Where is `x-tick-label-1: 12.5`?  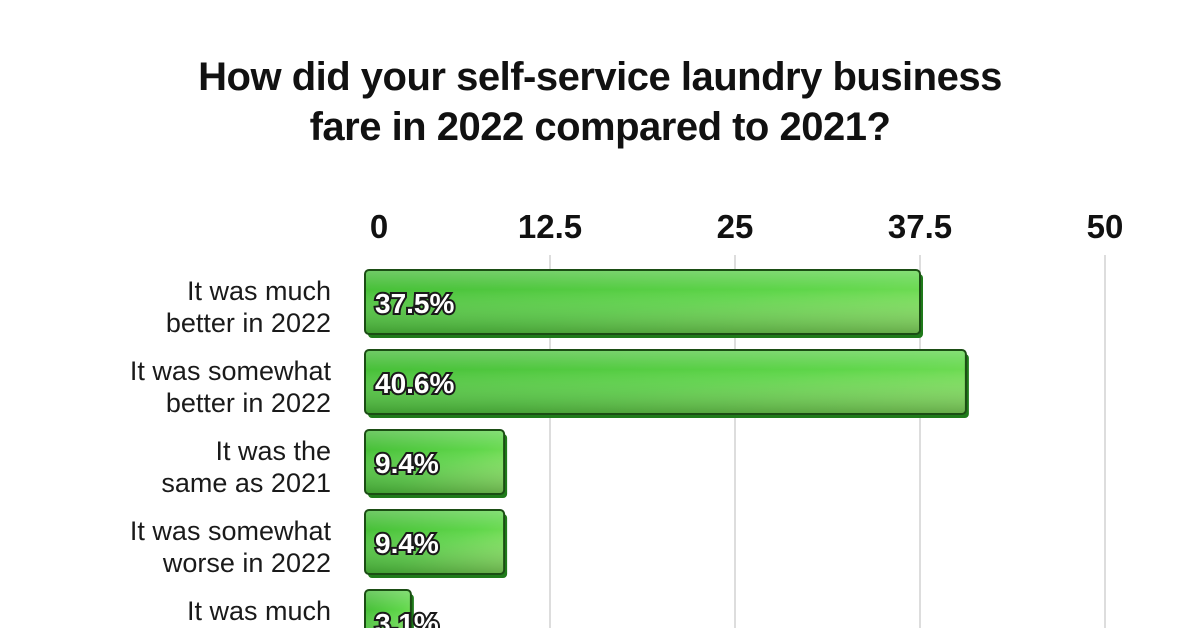 x-tick-label-1: 12.5 is located at coordinates (550, 226).